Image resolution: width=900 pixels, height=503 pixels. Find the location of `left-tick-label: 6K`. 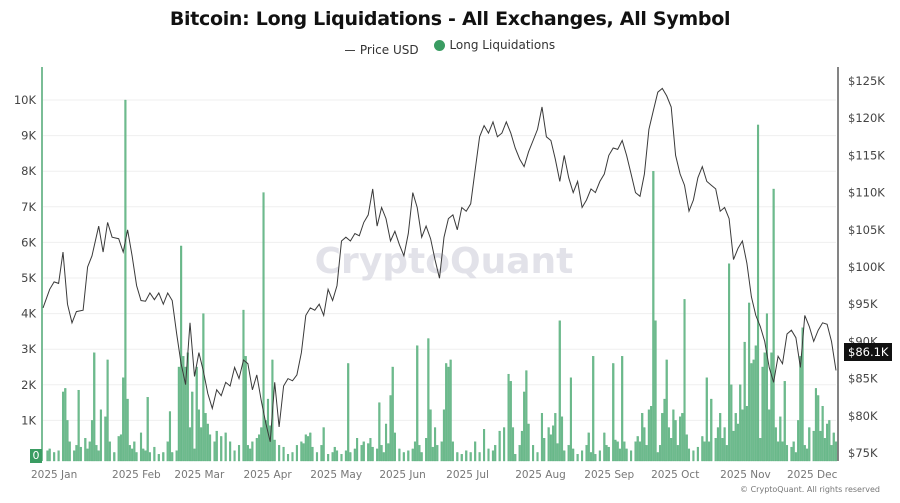

left-tick-label: 6K is located at coordinates (28, 242).